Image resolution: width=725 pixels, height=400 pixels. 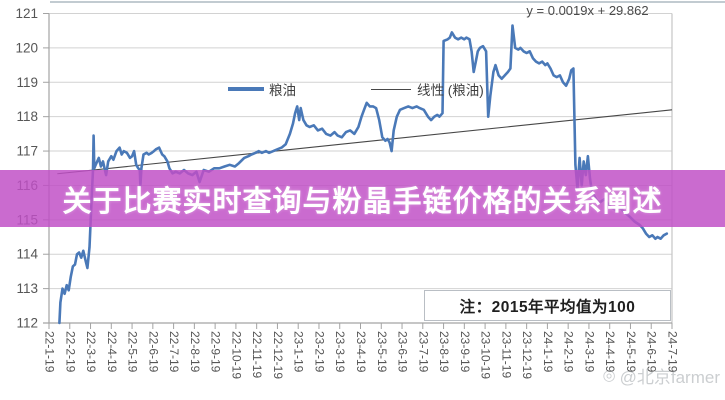 What do you see at coordinates (361, 352) in the screenshot?
I see `x-axis-label: 23-4-19` at bounding box center [361, 352].